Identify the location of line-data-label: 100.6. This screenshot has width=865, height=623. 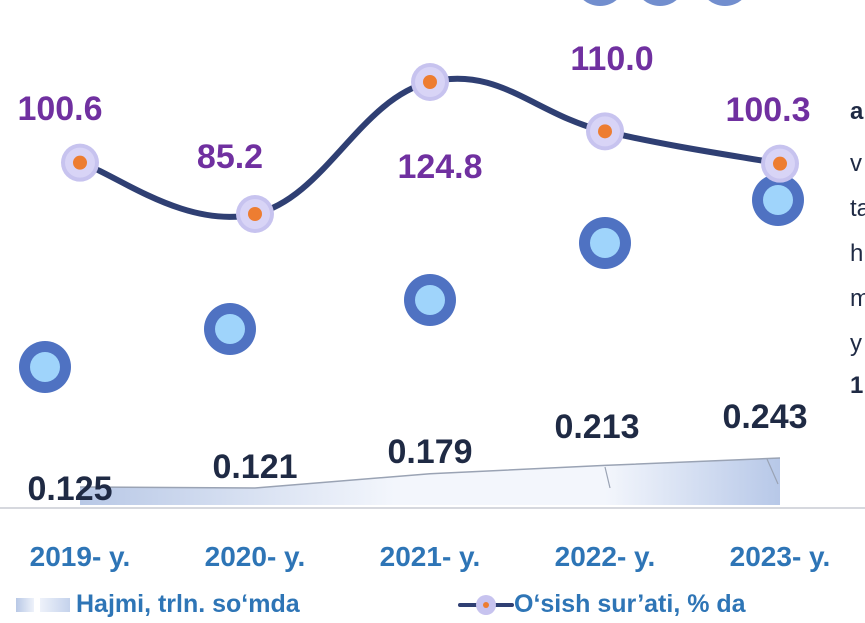
(59, 109).